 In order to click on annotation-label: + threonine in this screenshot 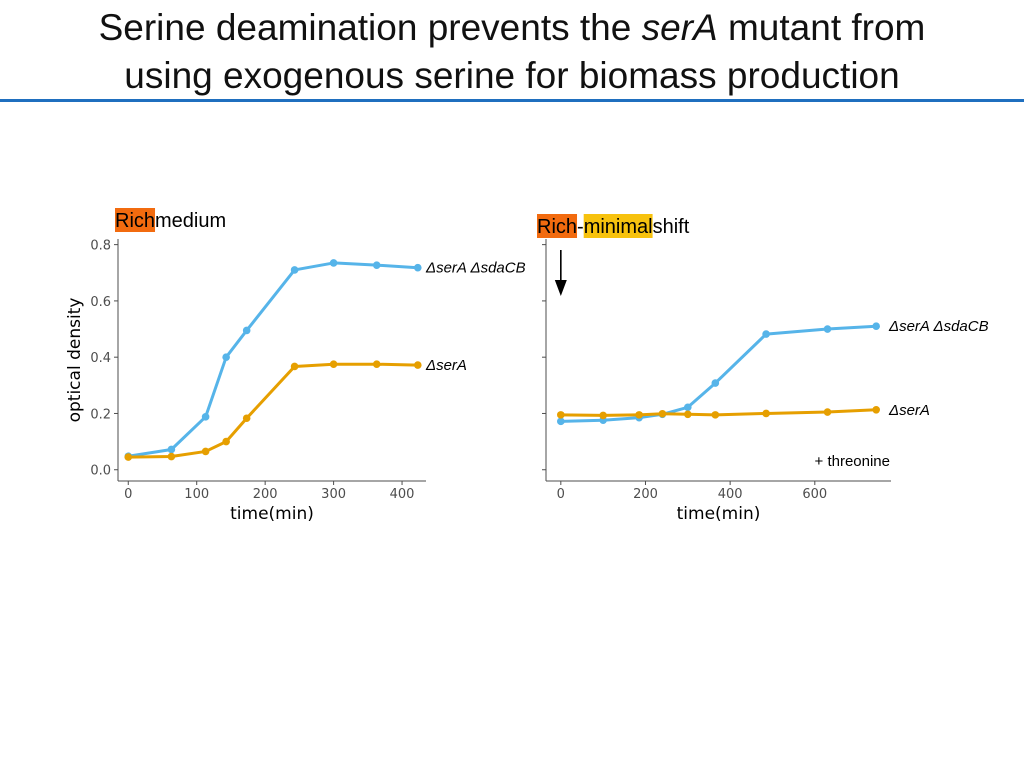, I will do `click(852, 461)`.